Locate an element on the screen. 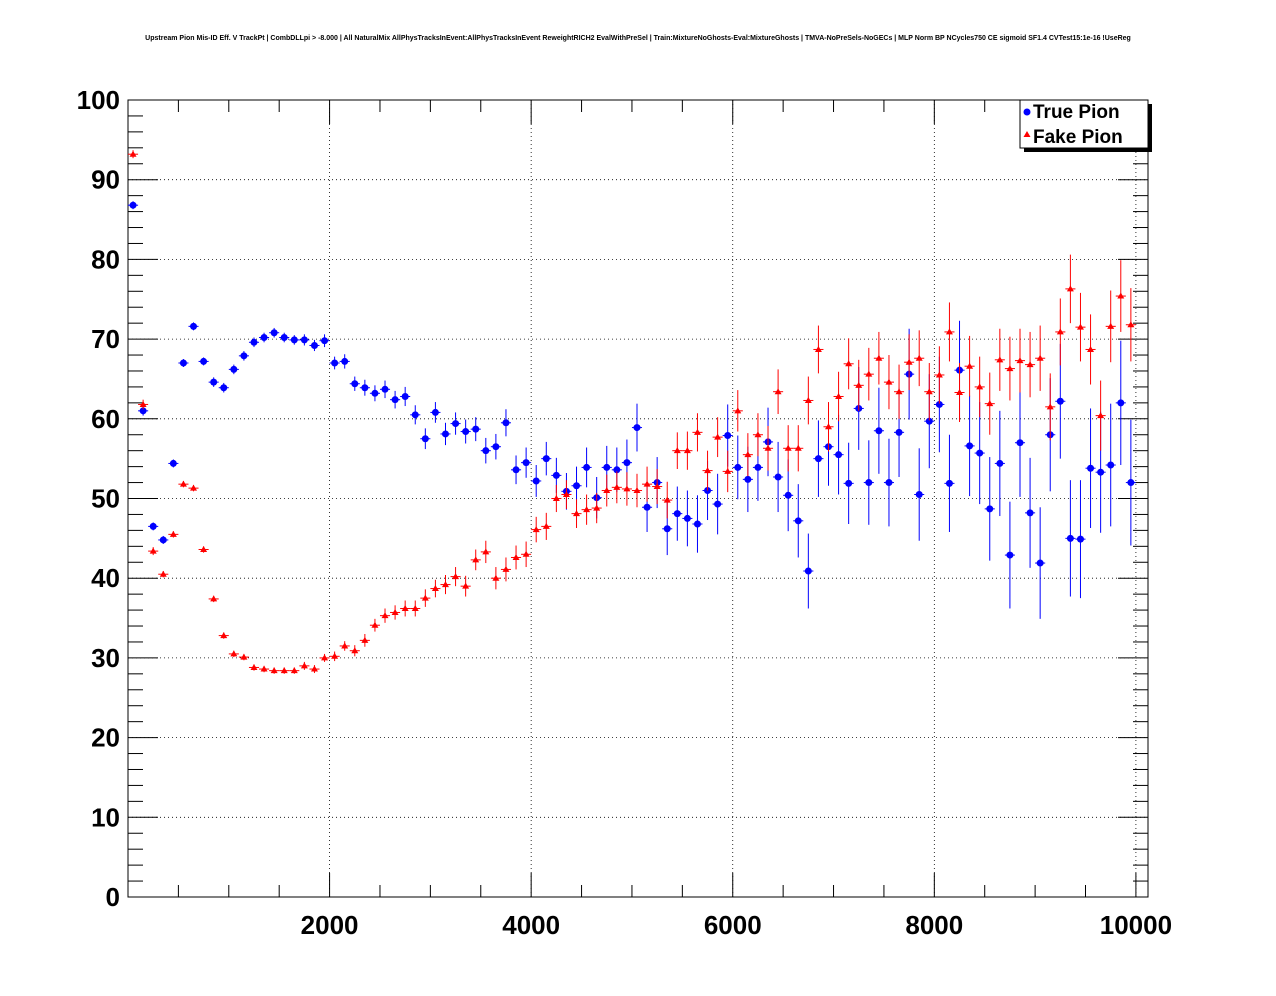  y-tick-label: 80 is located at coordinates (105, 259).